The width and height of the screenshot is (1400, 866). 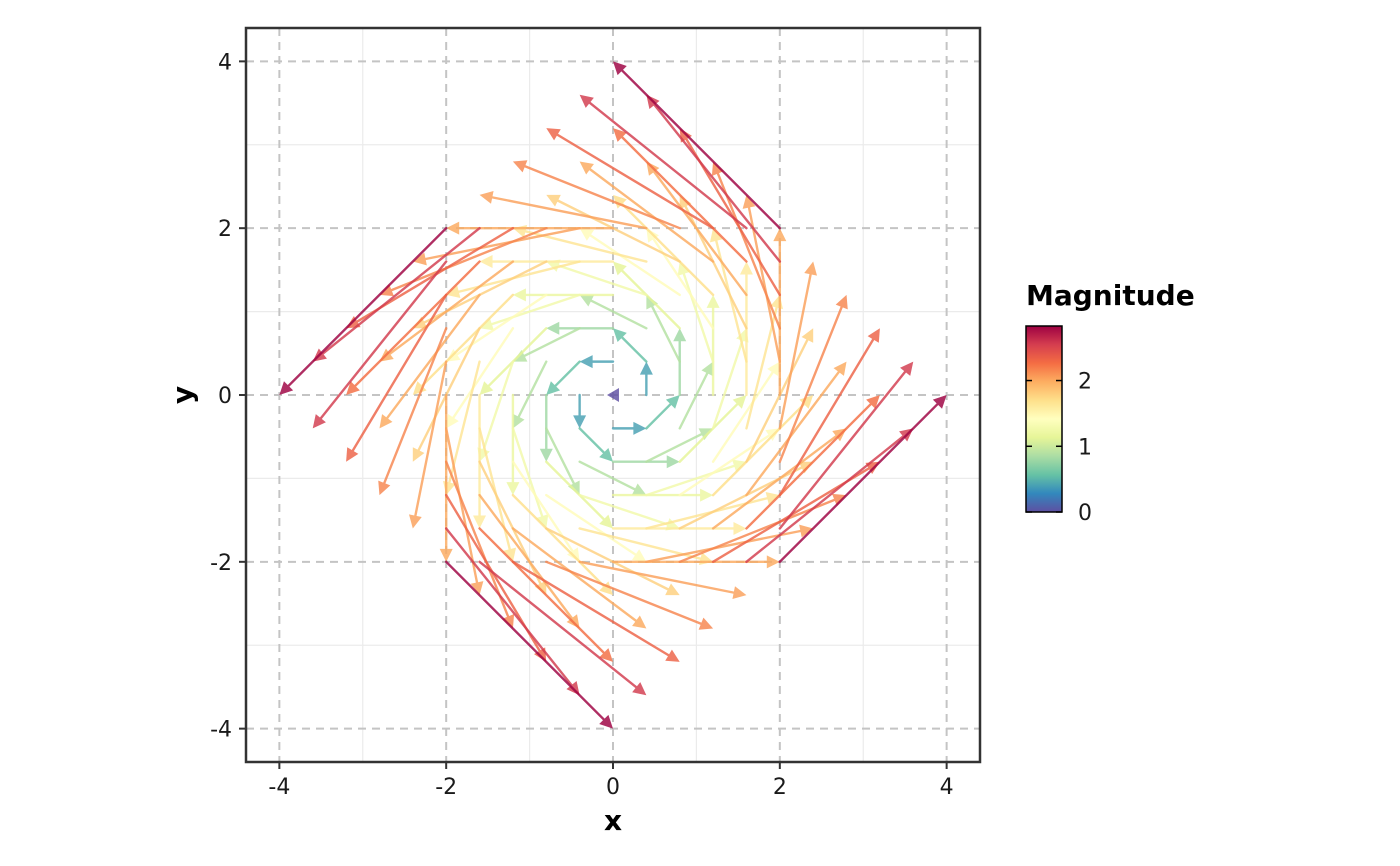 What do you see at coordinates (446, 787) in the screenshot?
I see `x-tick-label: -2` at bounding box center [446, 787].